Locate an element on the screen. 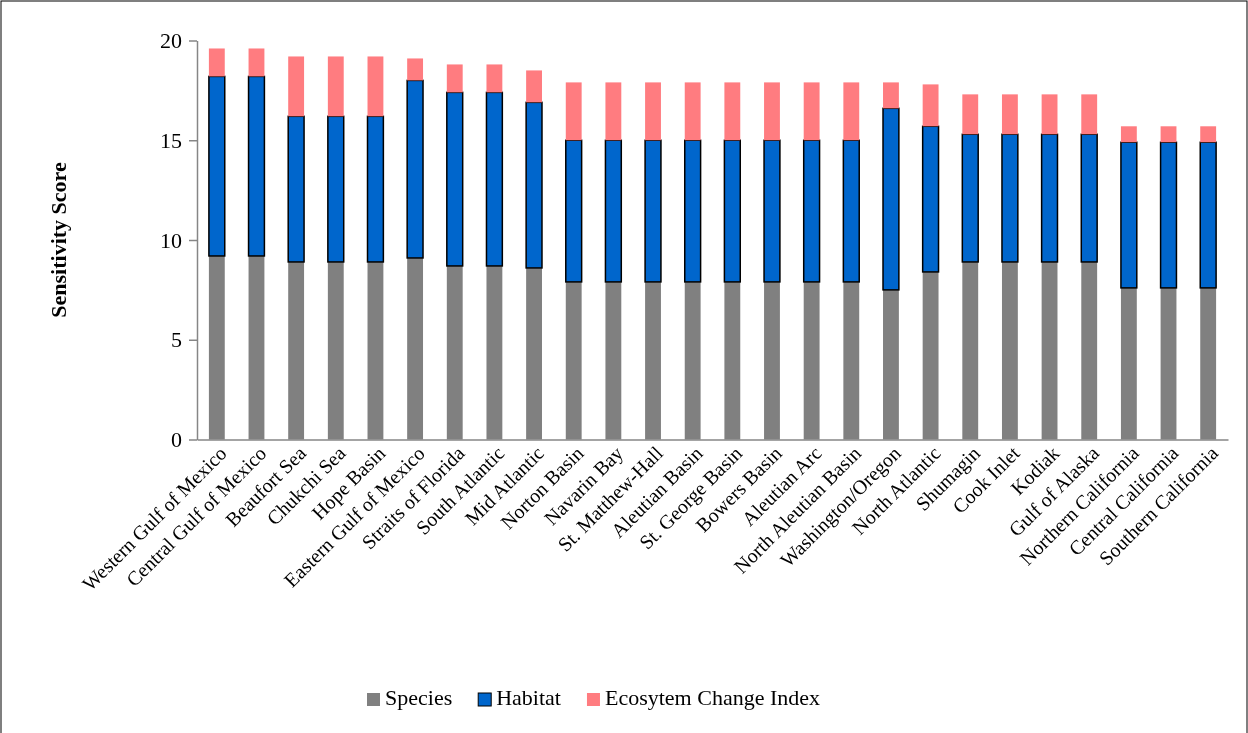 This screenshot has height=733, width=1248. y-tick-label: 10 is located at coordinates (171, 240).